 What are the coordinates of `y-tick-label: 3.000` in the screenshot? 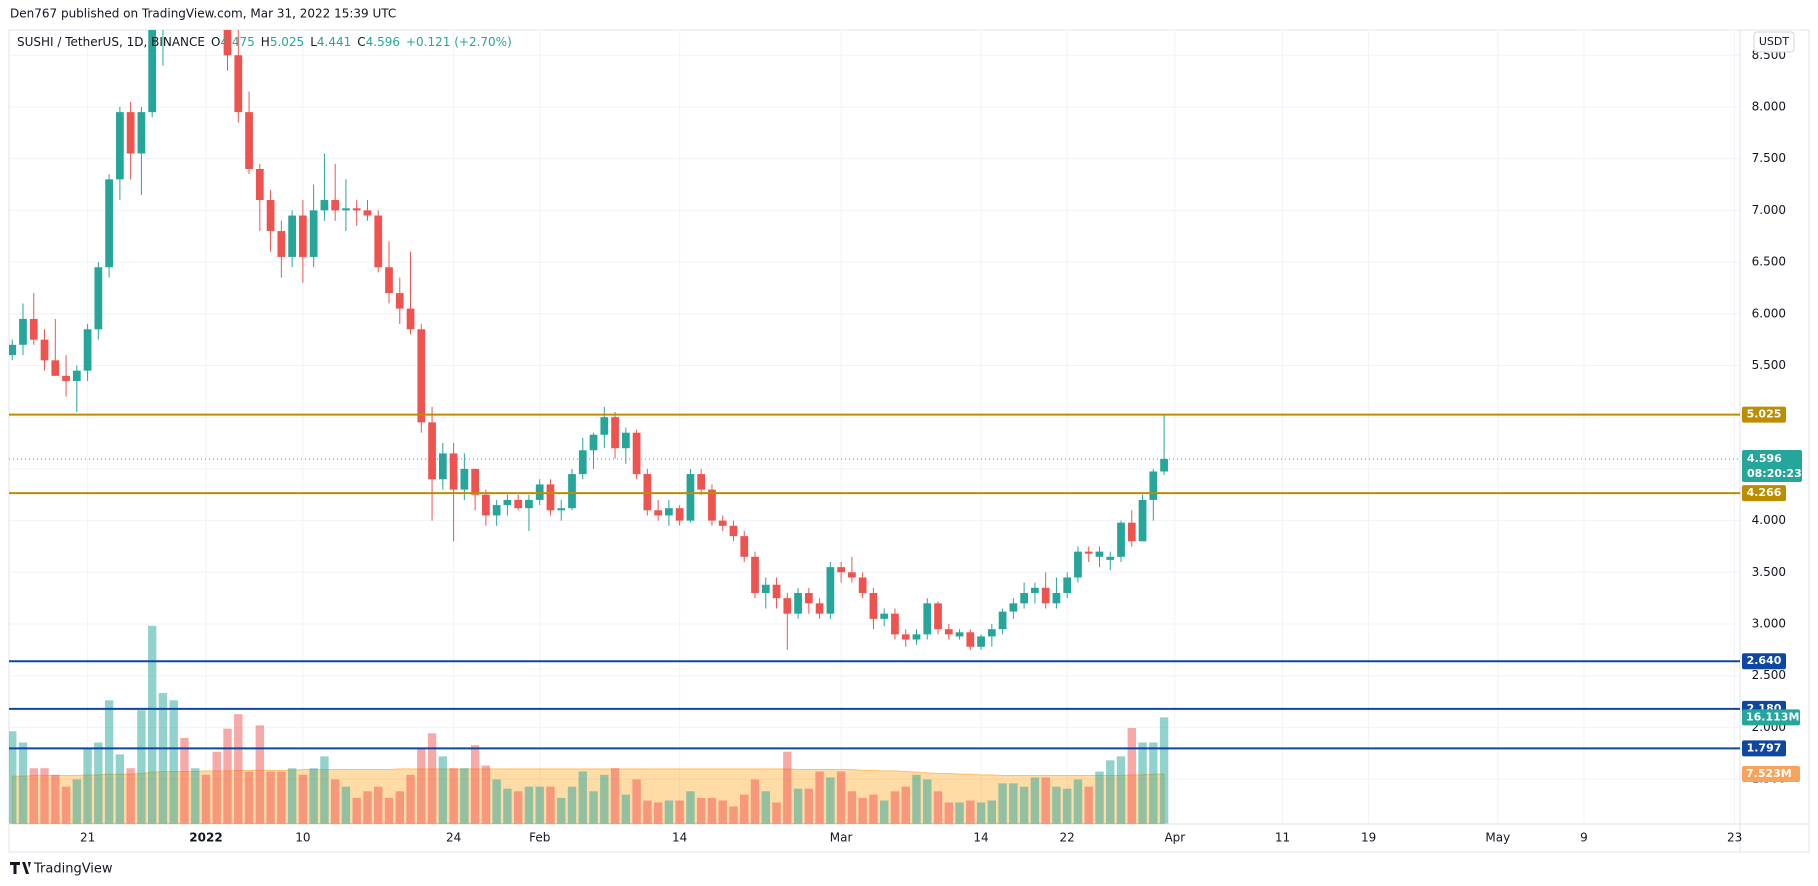 It's located at (1769, 624).